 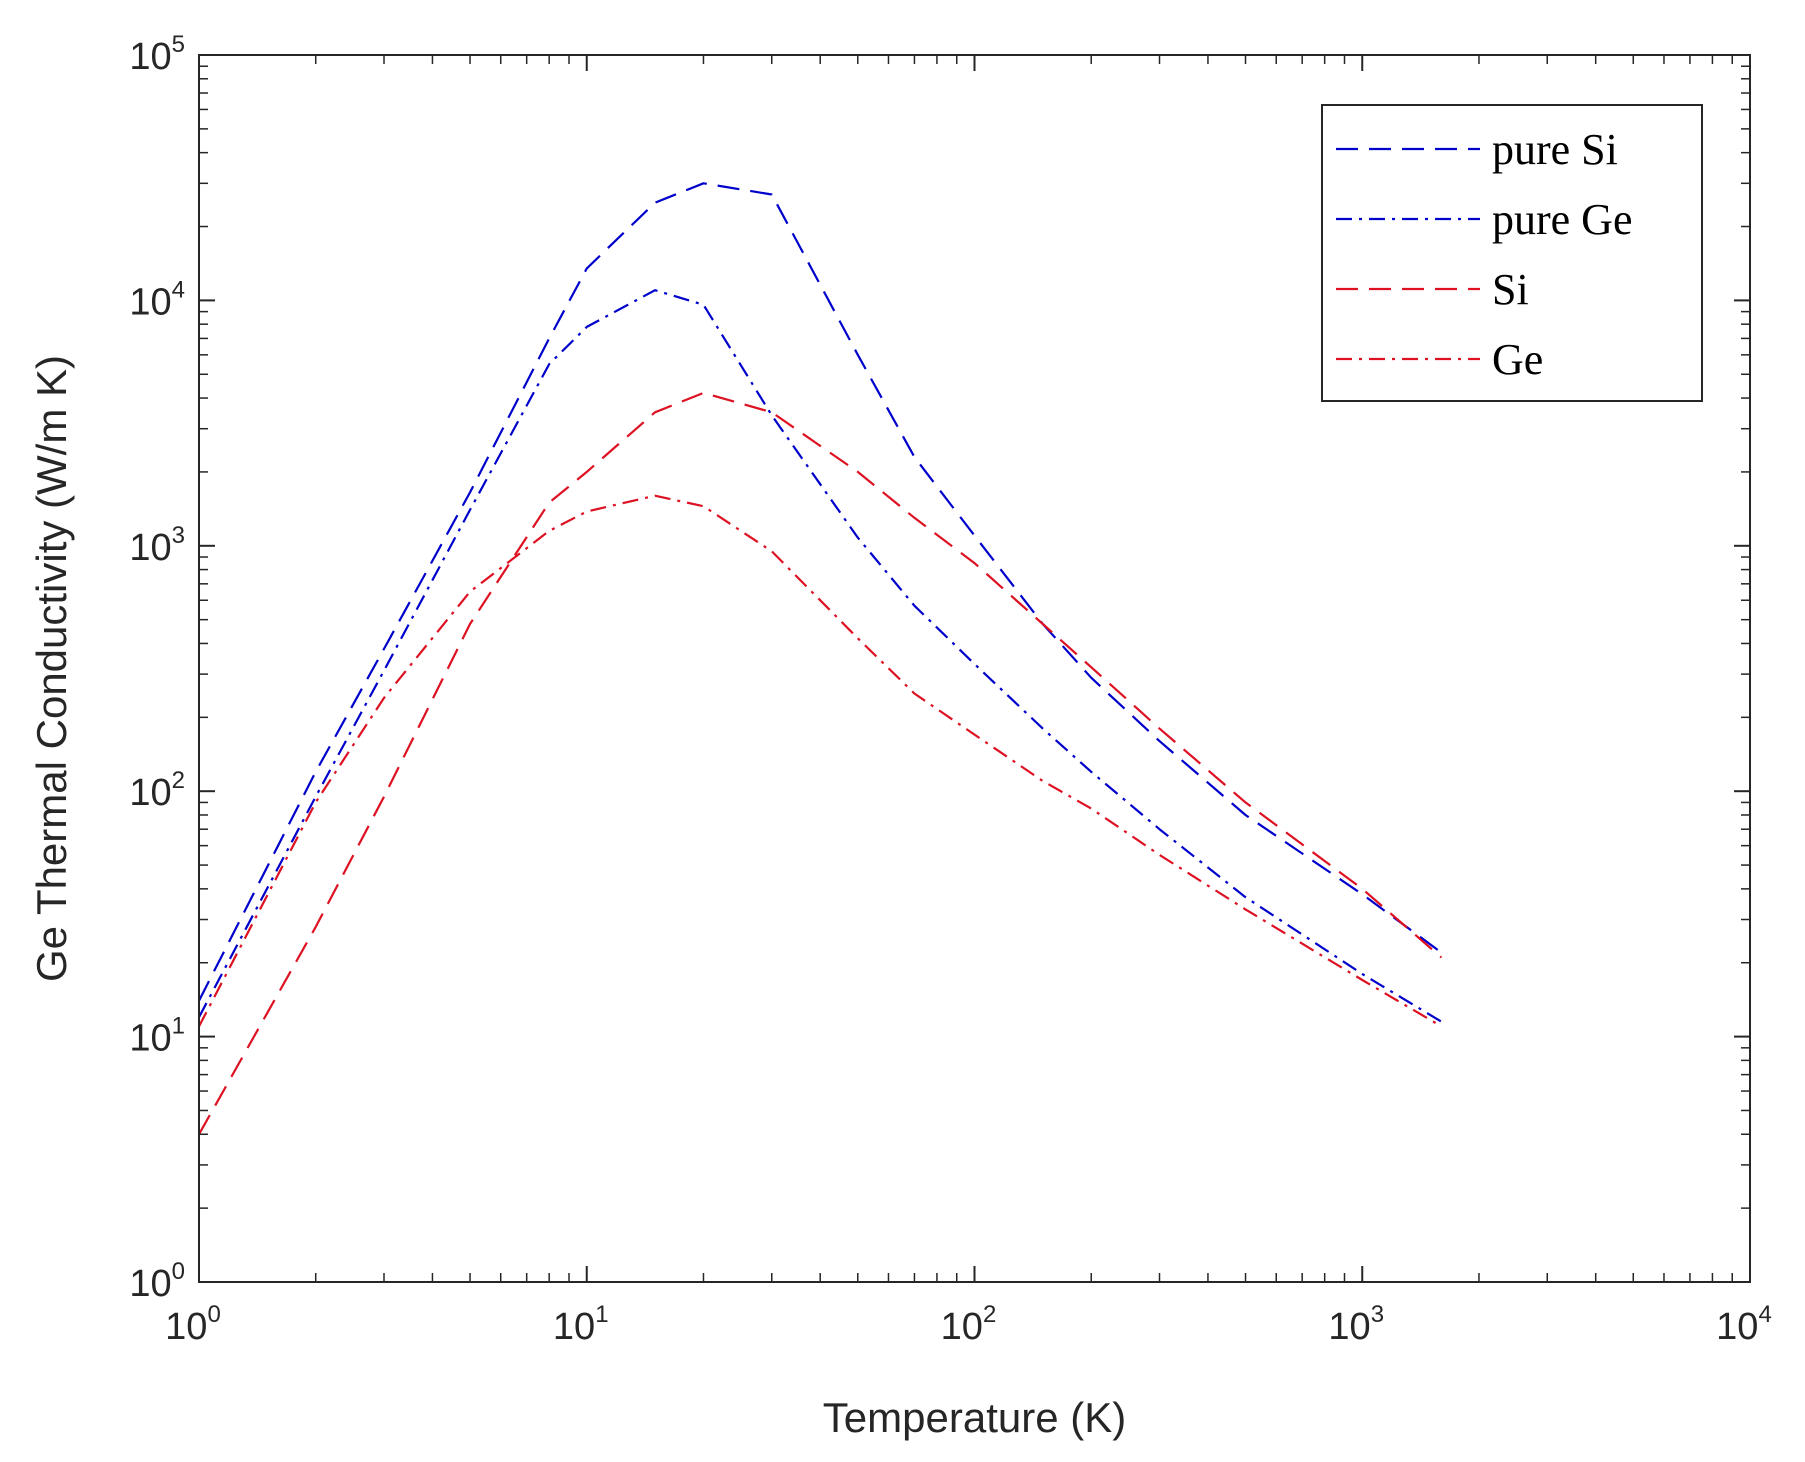 I want to click on x-axis-label: Temperature (K), so click(x=974, y=1417).